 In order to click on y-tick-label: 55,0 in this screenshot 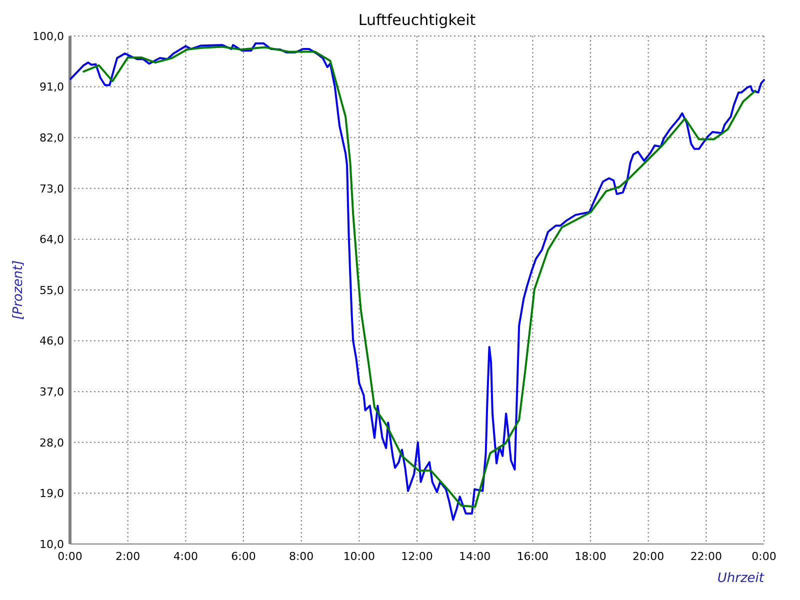, I will do `click(52, 290)`.